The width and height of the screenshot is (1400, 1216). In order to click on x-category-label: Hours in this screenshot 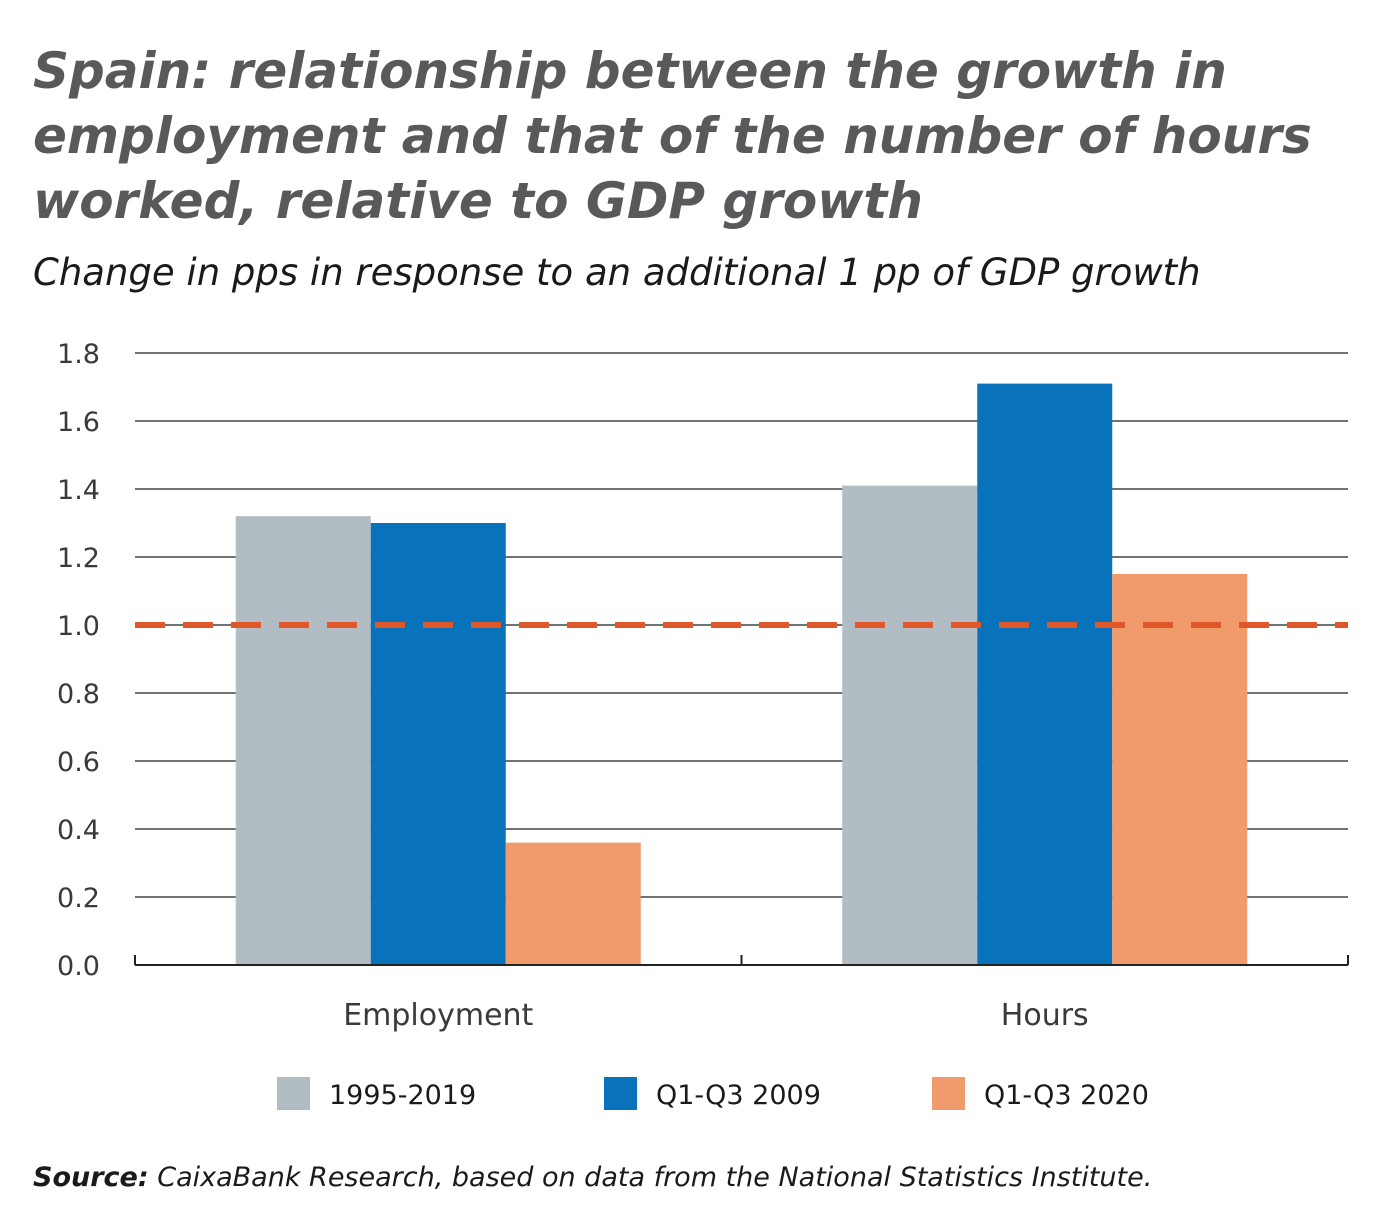, I will do `click(1045, 1015)`.